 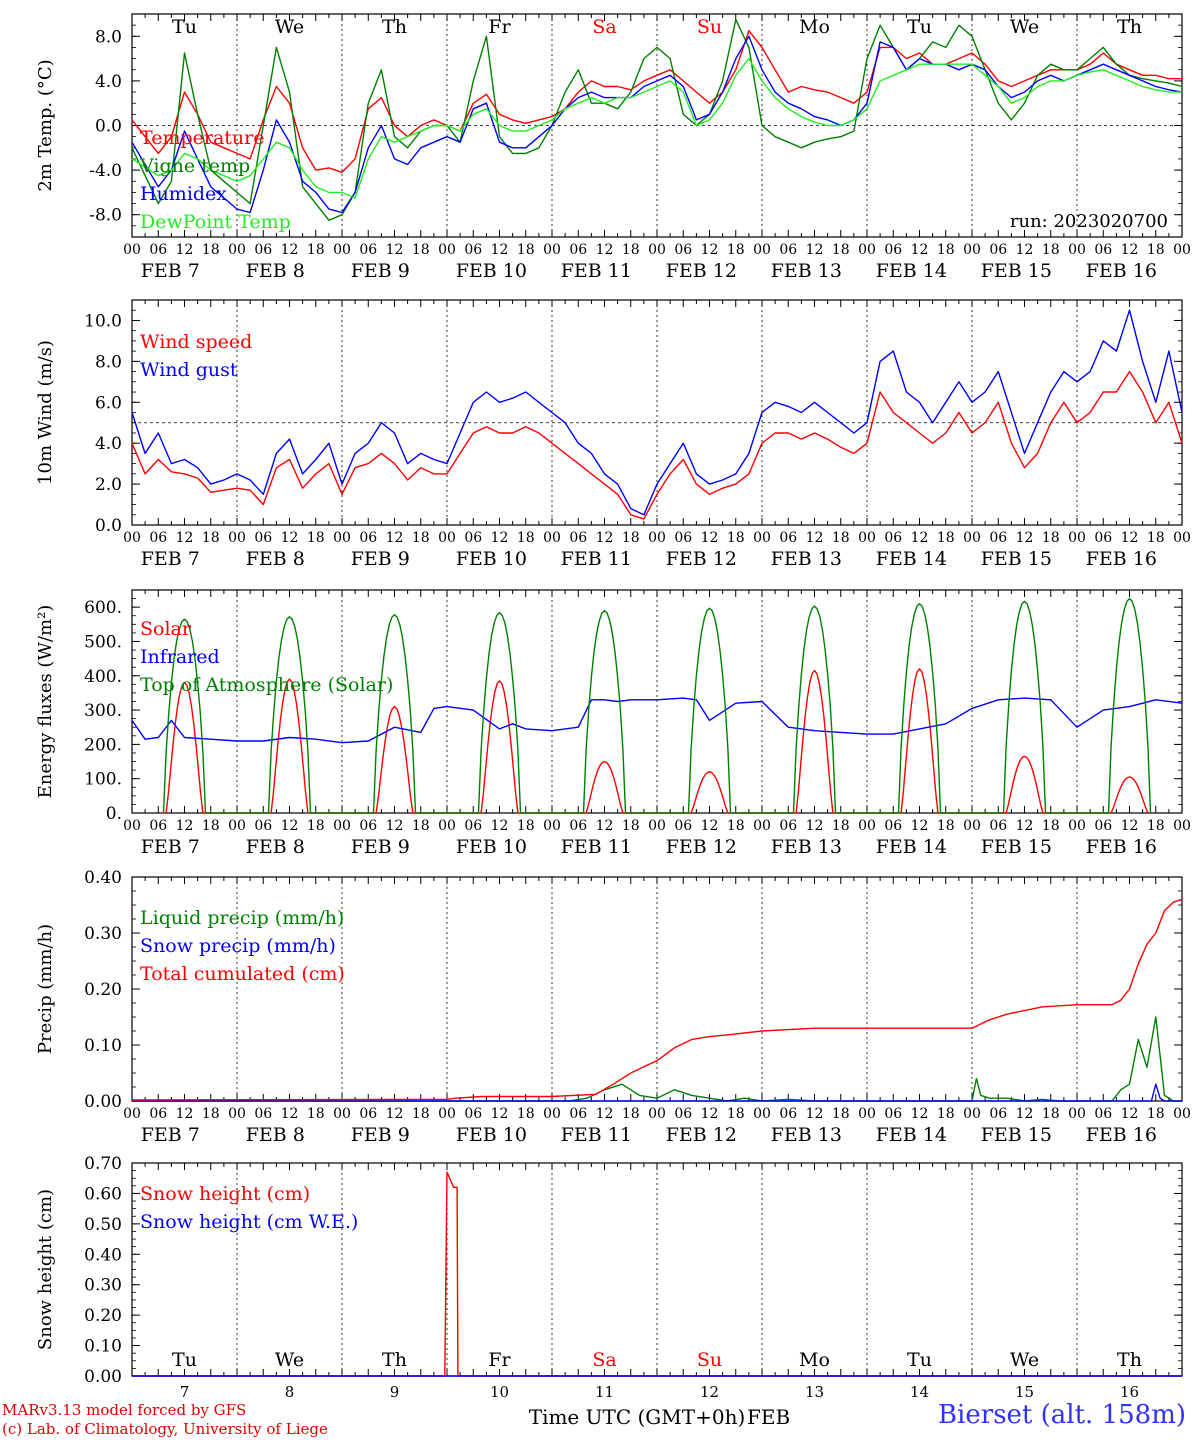 I want to click on y-tick-label: 10.0, so click(x=103, y=321).